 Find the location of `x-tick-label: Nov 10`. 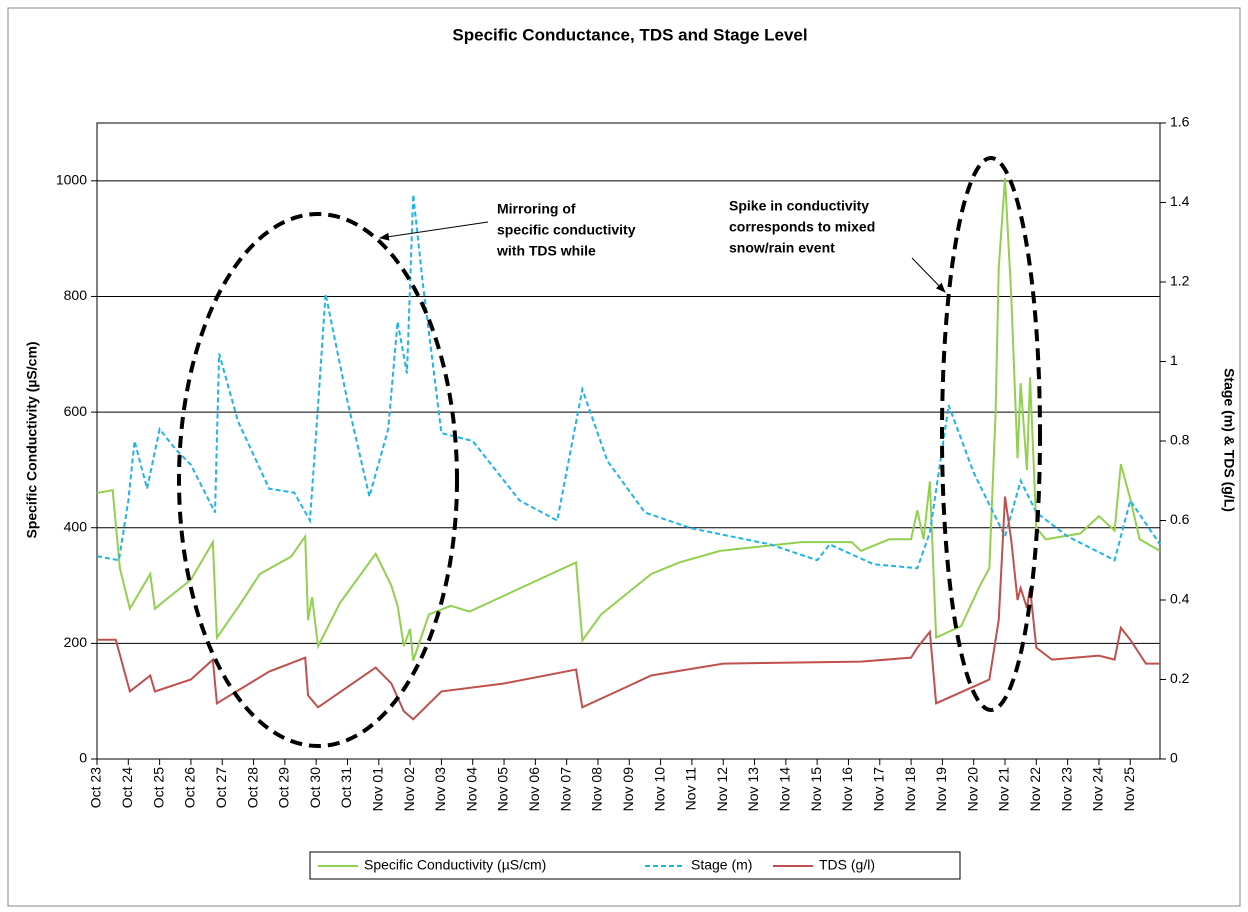

x-tick-label: Nov 10 is located at coordinates (659, 789).